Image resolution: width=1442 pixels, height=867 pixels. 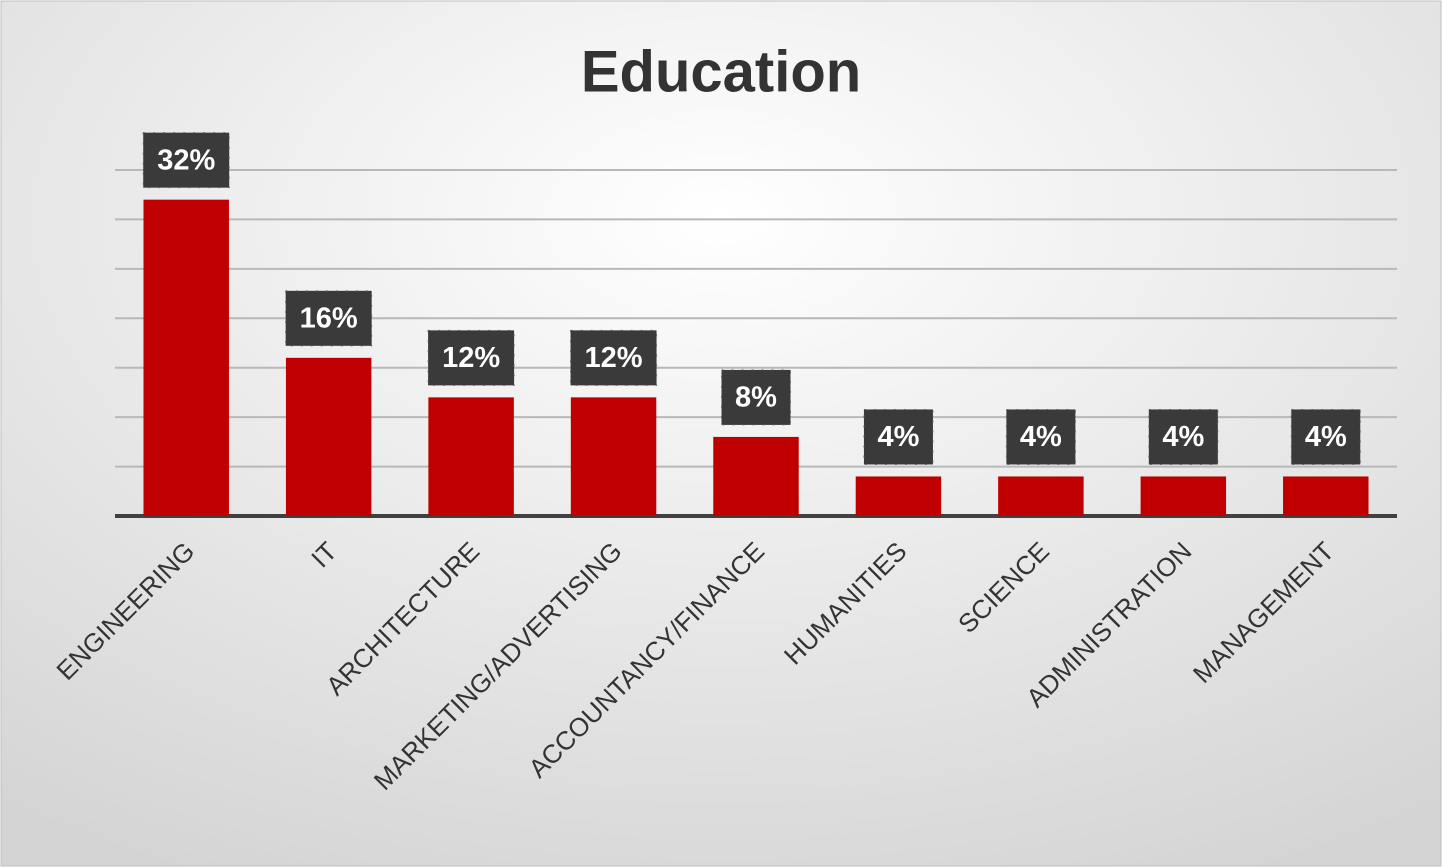 I want to click on value-label: 8%, so click(x=756, y=398).